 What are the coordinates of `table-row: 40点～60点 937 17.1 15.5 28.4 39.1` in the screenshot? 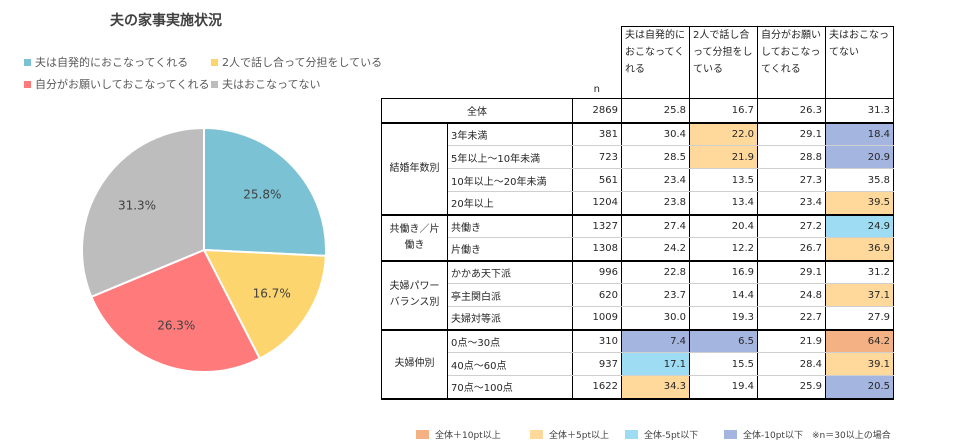 It's located at (638, 364).